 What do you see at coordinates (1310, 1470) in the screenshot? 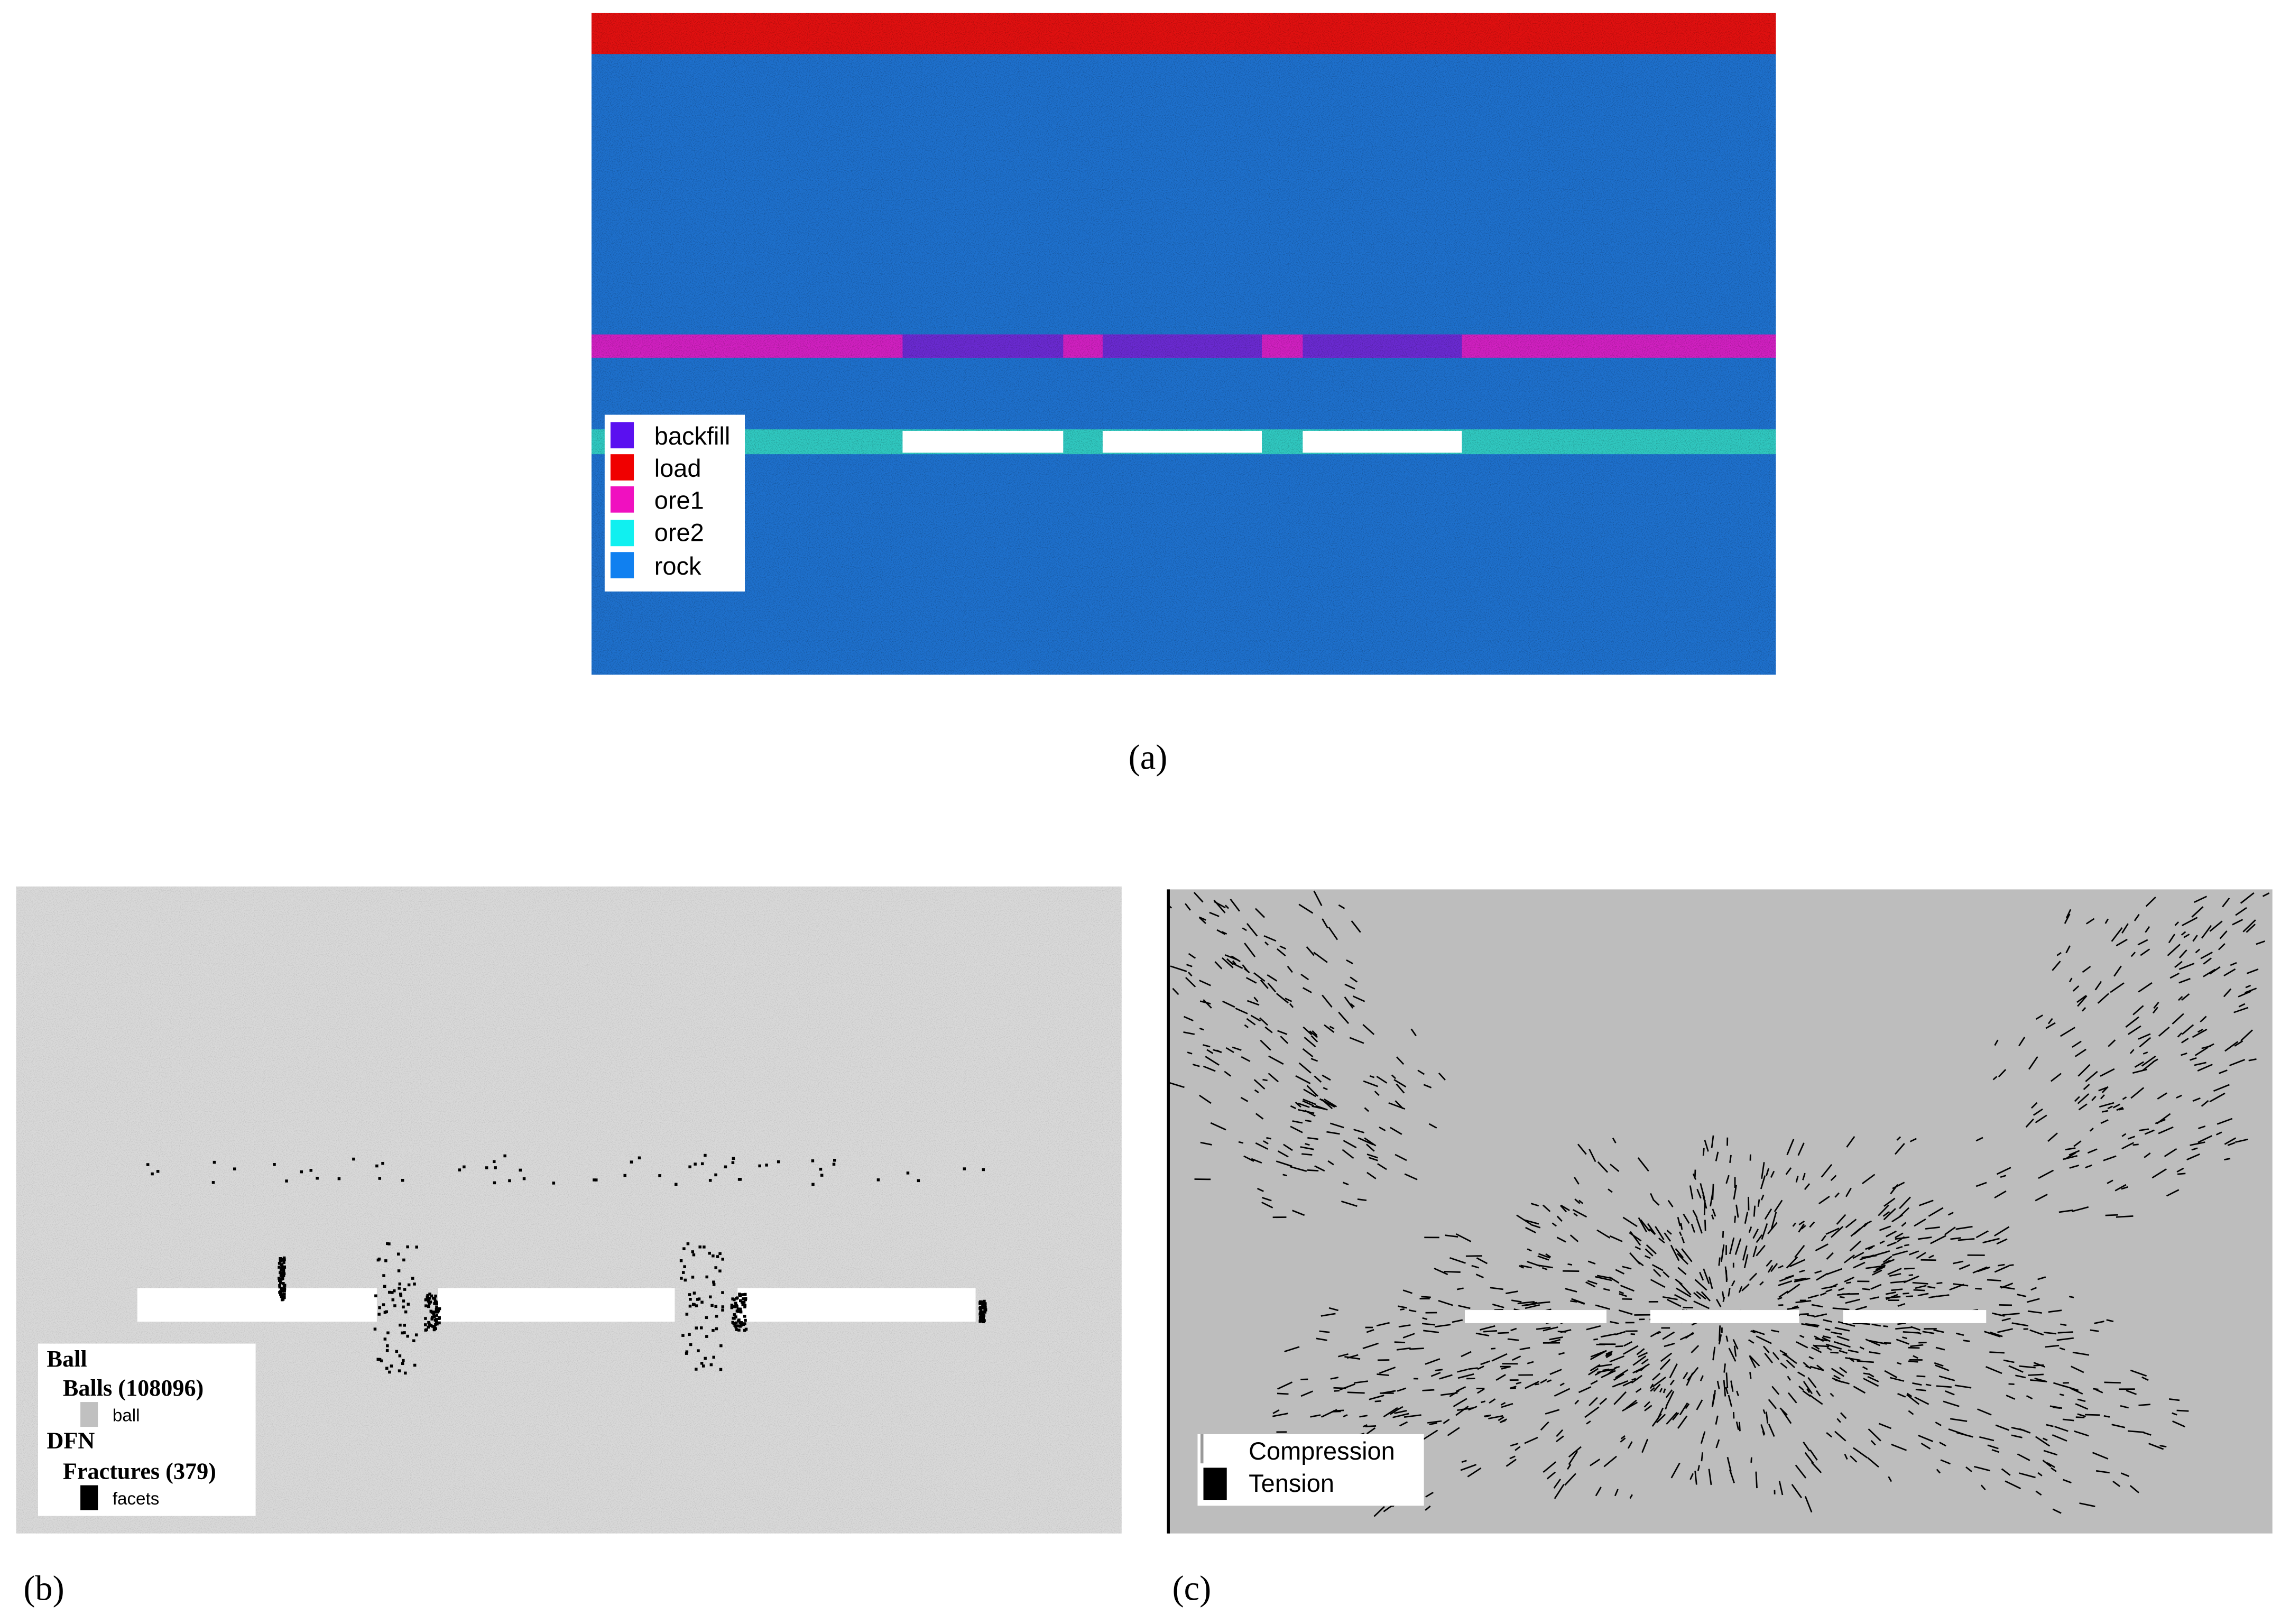
I see `legend-box` at bounding box center [1310, 1470].